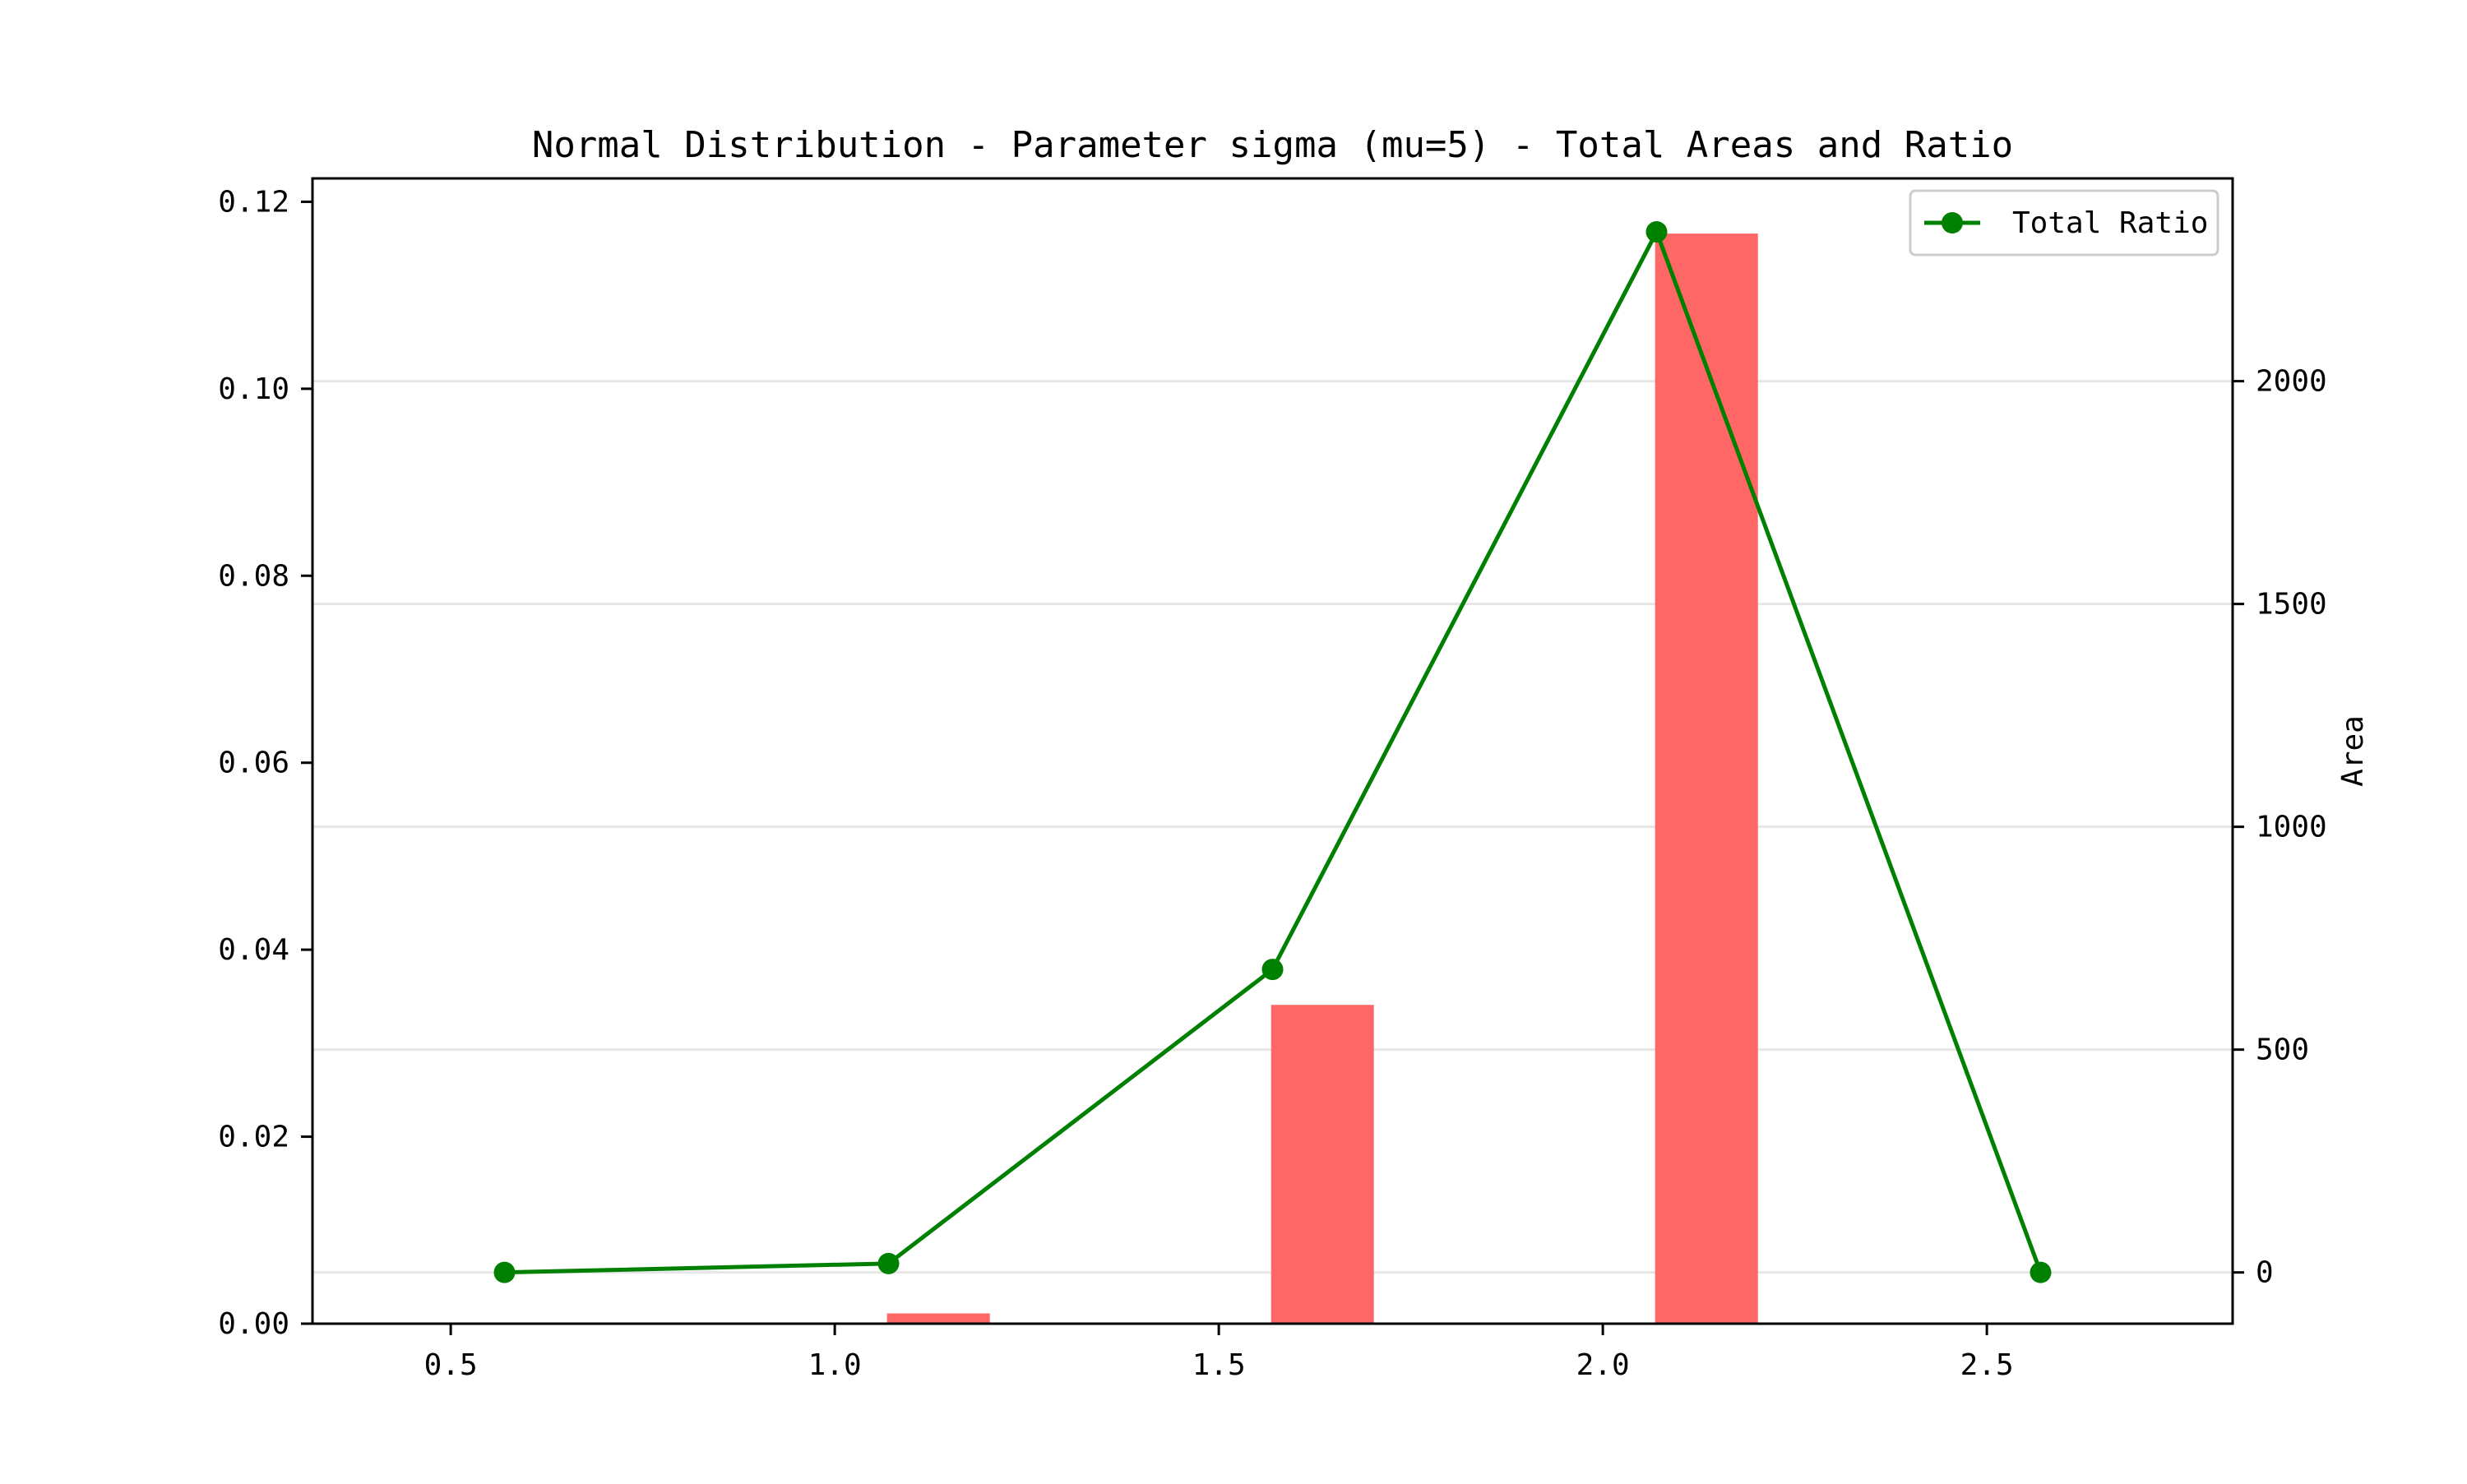  I want to click on legend-box, so click(2064, 223).